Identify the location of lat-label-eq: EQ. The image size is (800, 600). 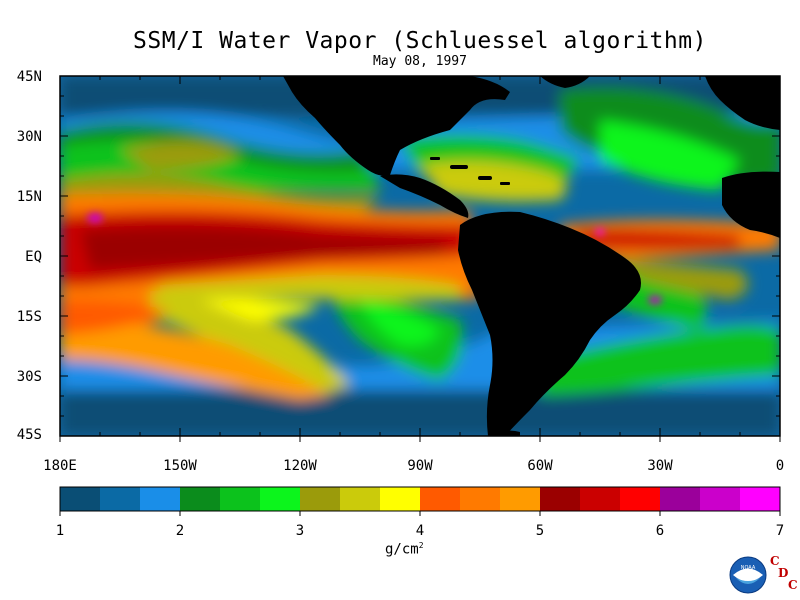
(33, 257).